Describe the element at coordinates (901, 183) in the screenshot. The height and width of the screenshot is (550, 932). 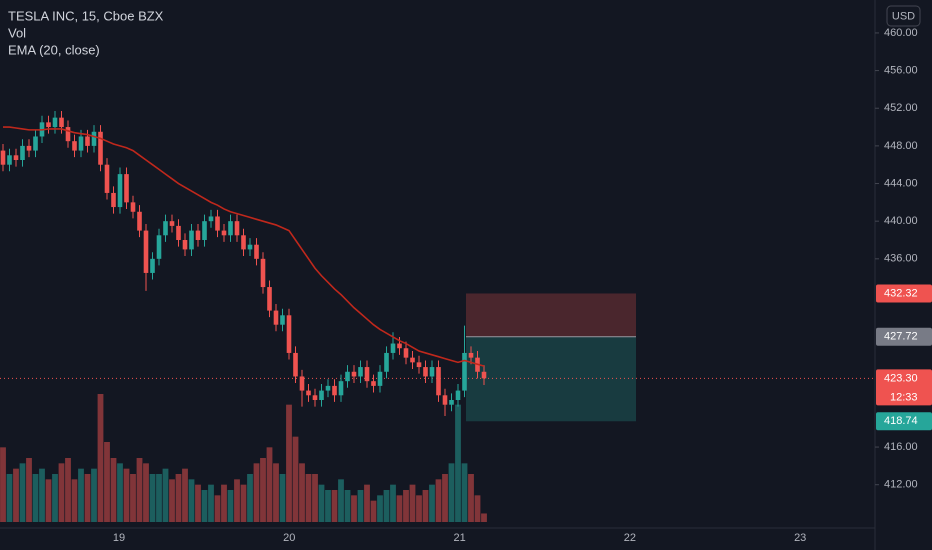
I see `y-tick-label: 444.00` at that location.